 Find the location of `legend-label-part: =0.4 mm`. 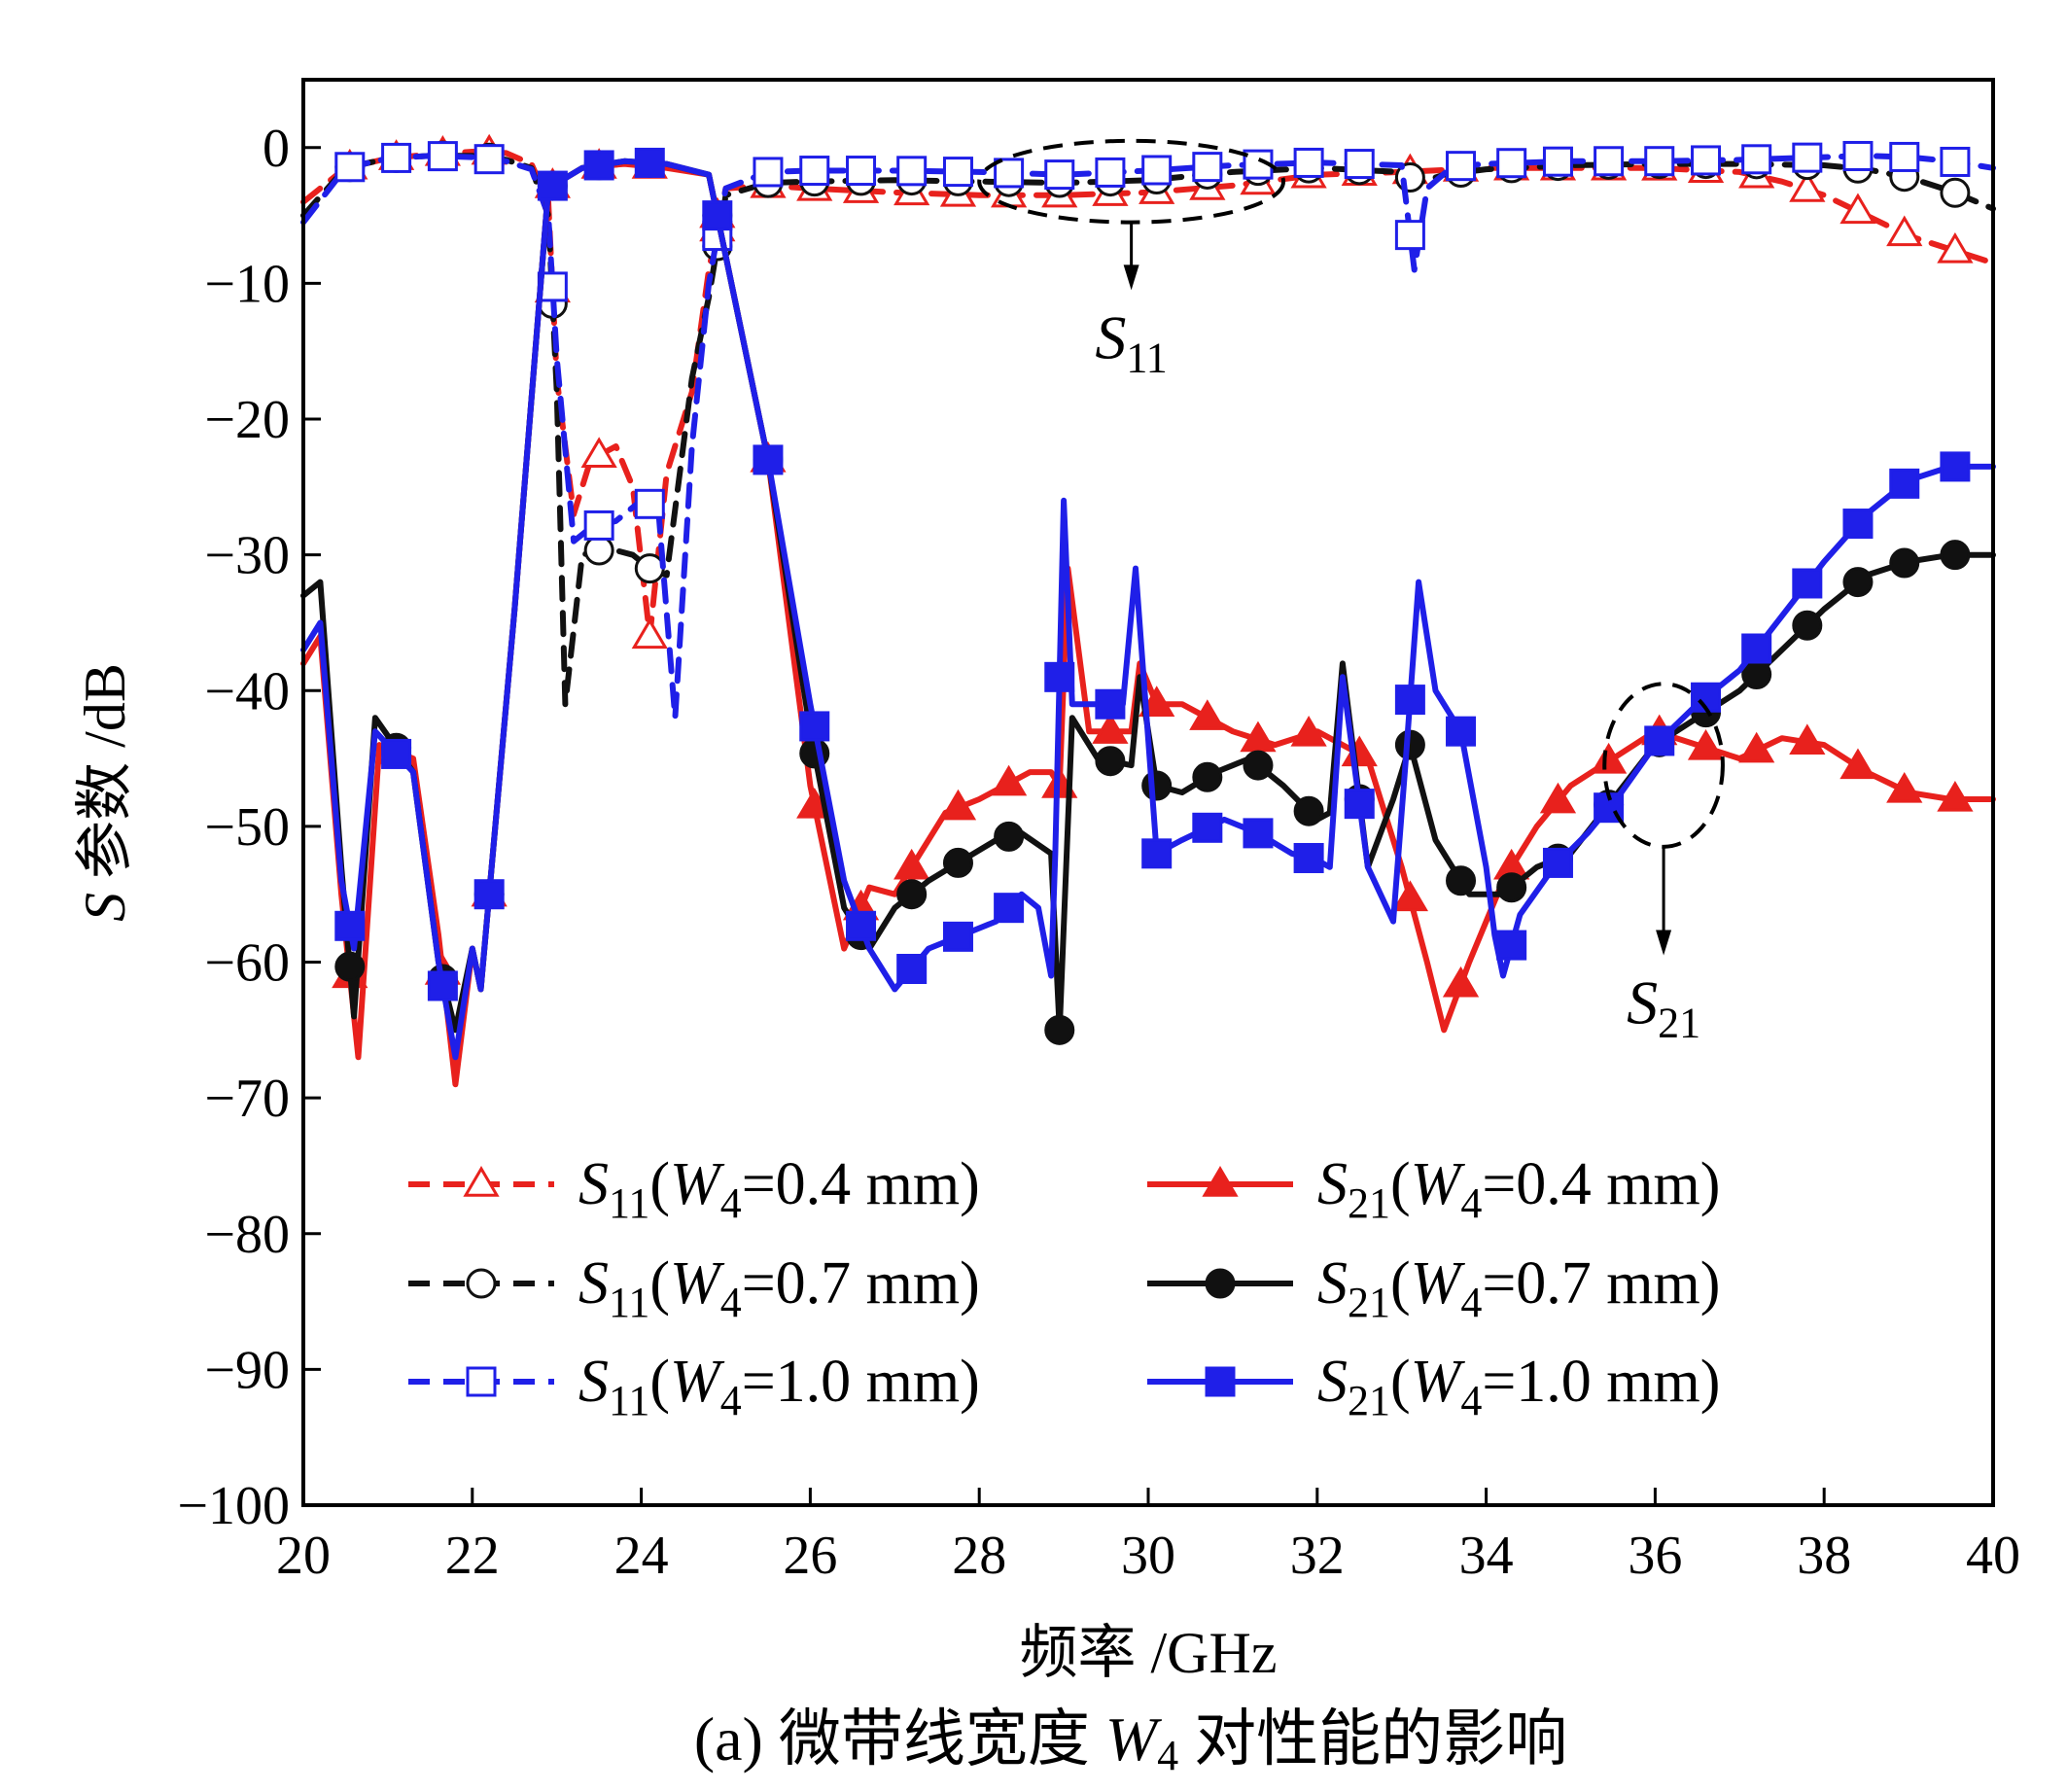

legend-label-part: =0.4 mm is located at coordinates (1590, 1184).